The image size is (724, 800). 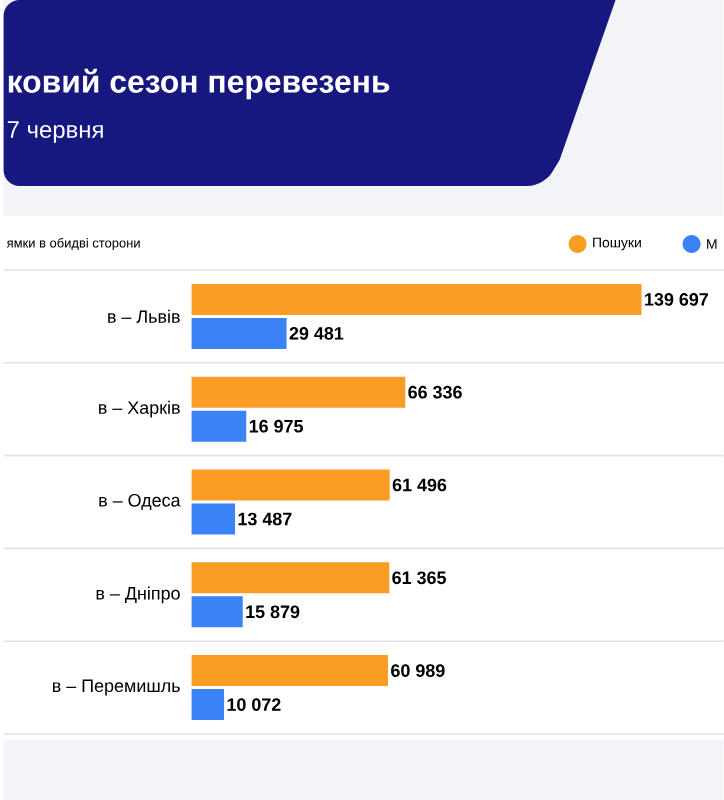 I want to click on data-label: 13 487, so click(x=265, y=519).